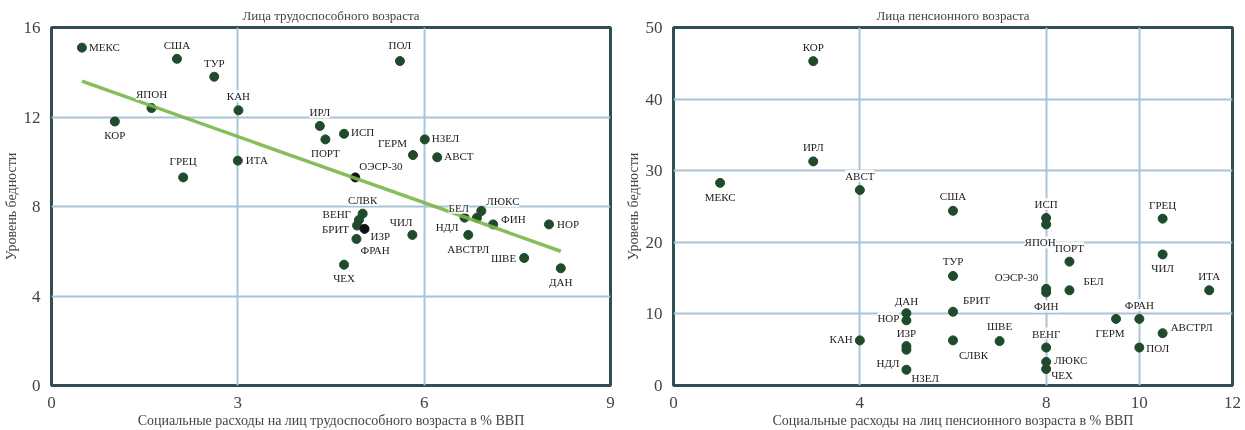  I want to click on x-tick-label: 6, so click(424, 402).